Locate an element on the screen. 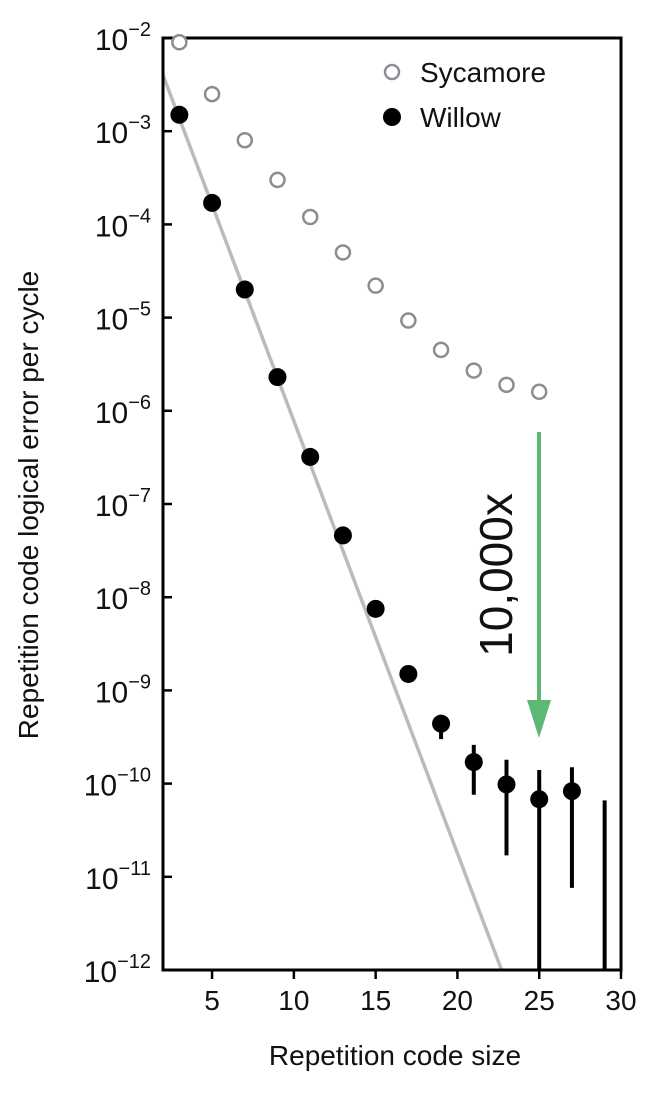  y-axis-label: Repetition code logical error per cycle is located at coordinates (28, 505).